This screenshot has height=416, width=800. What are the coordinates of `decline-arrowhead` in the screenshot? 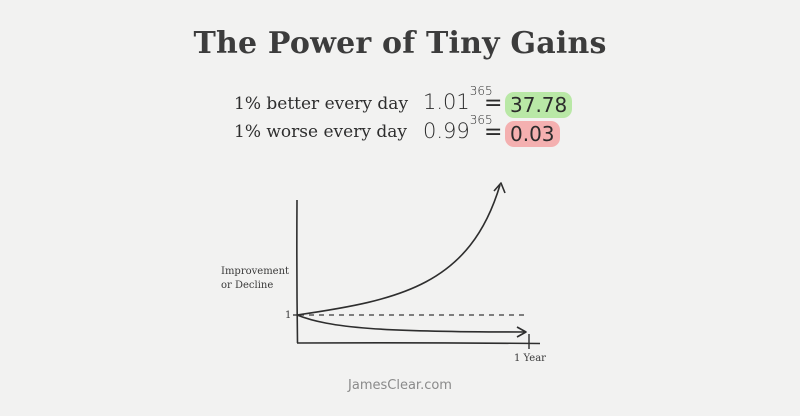 It's located at (521, 332).